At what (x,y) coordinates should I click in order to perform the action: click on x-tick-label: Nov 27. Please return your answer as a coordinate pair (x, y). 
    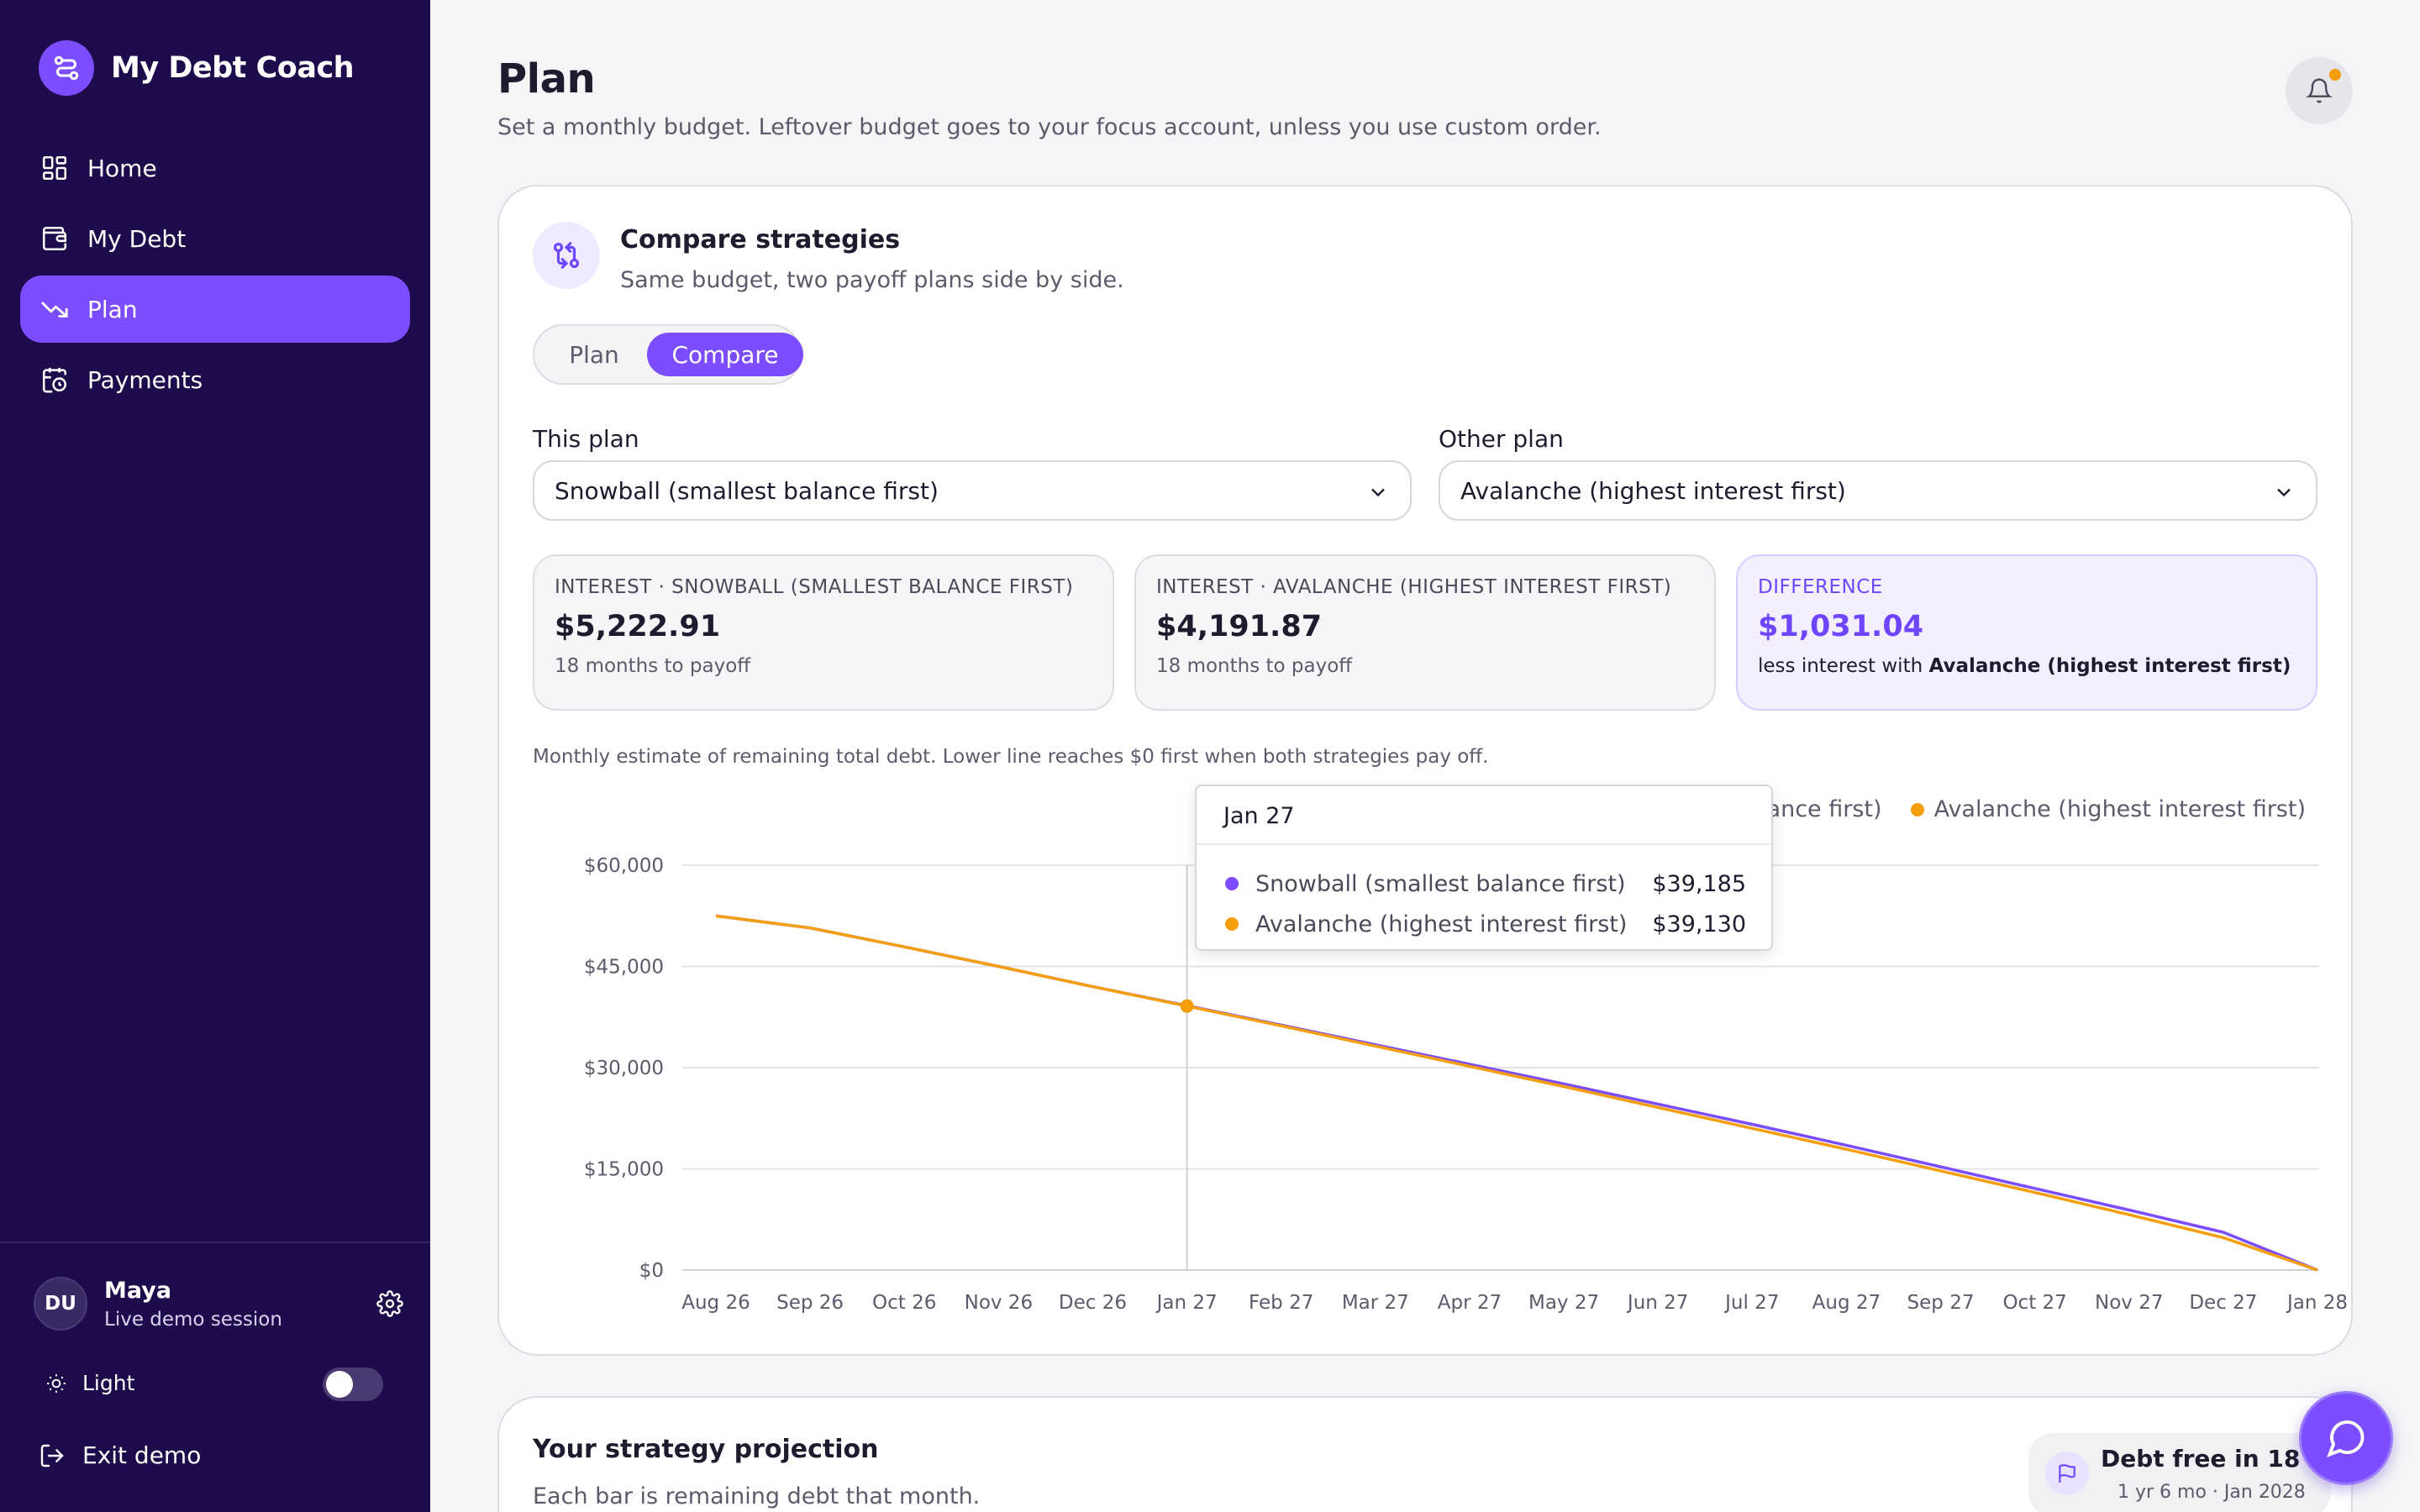
    Looking at the image, I should click on (2129, 1303).